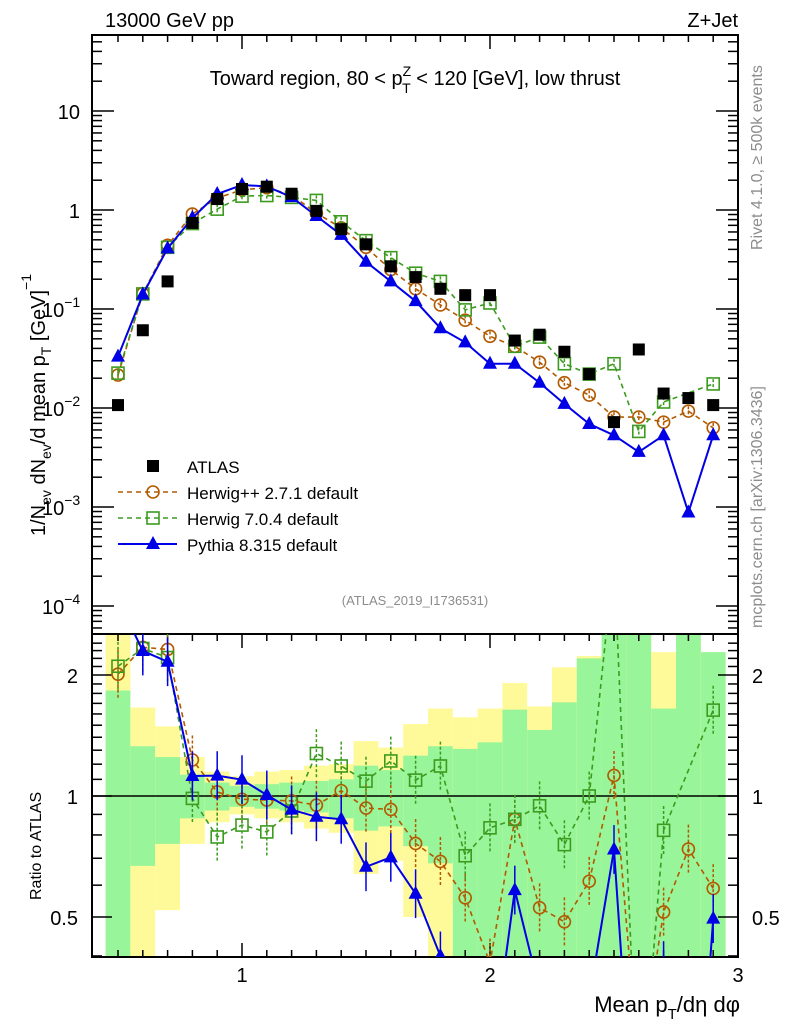  What do you see at coordinates (757, 157) in the screenshot?
I see `rivet-label: Rivet 4.1.0, ≥ 500k events` at bounding box center [757, 157].